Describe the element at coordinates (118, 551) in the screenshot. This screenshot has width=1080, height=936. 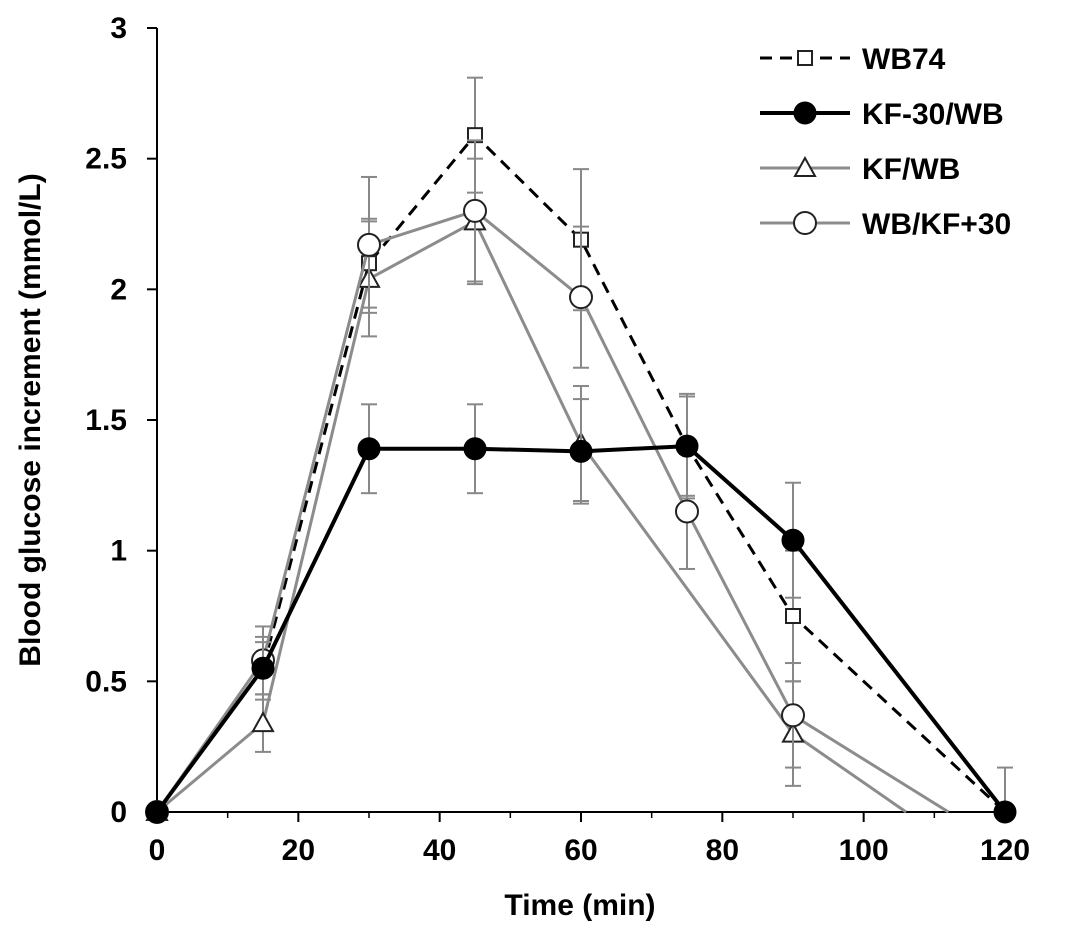
I see `y-tick-label: 1` at that location.